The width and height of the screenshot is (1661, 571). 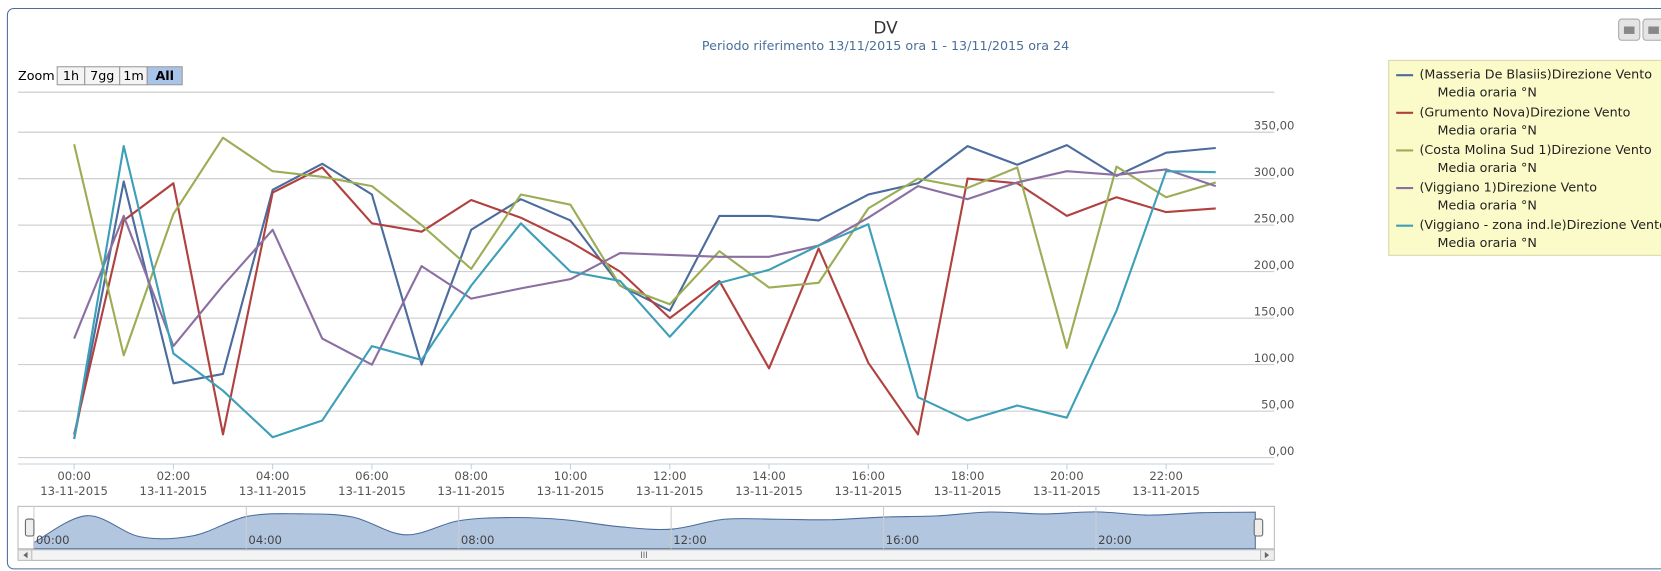 What do you see at coordinates (74, 476) in the screenshot?
I see `x-tick-label: 00:00` at bounding box center [74, 476].